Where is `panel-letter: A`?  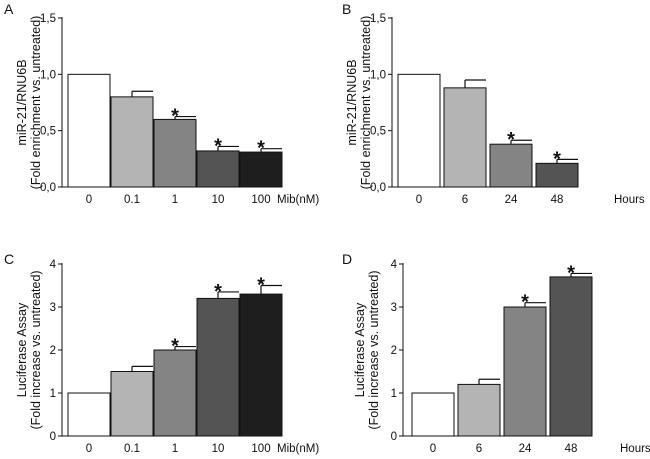 panel-letter: A is located at coordinates (9, 9).